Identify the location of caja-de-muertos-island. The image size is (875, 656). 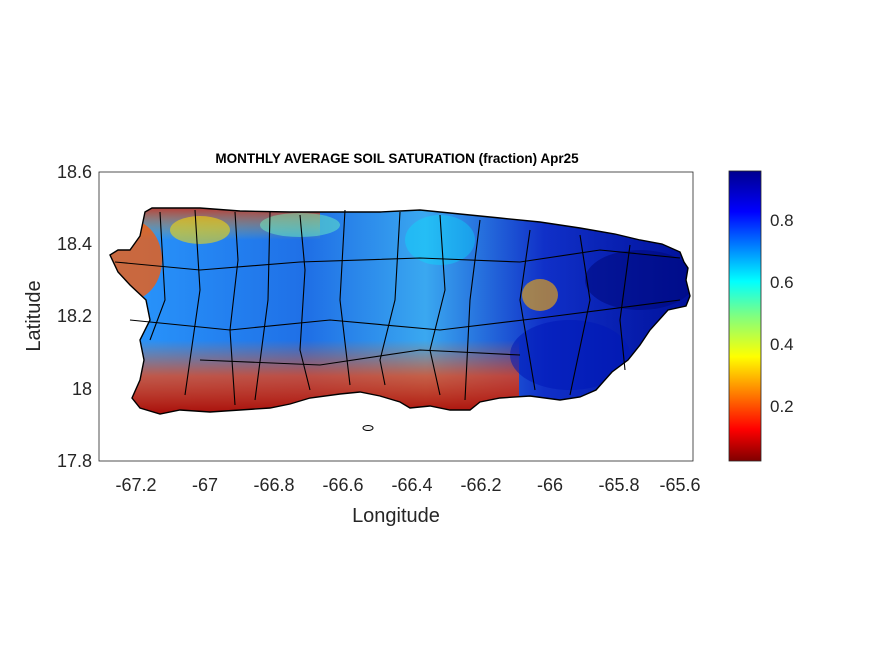
(368, 428).